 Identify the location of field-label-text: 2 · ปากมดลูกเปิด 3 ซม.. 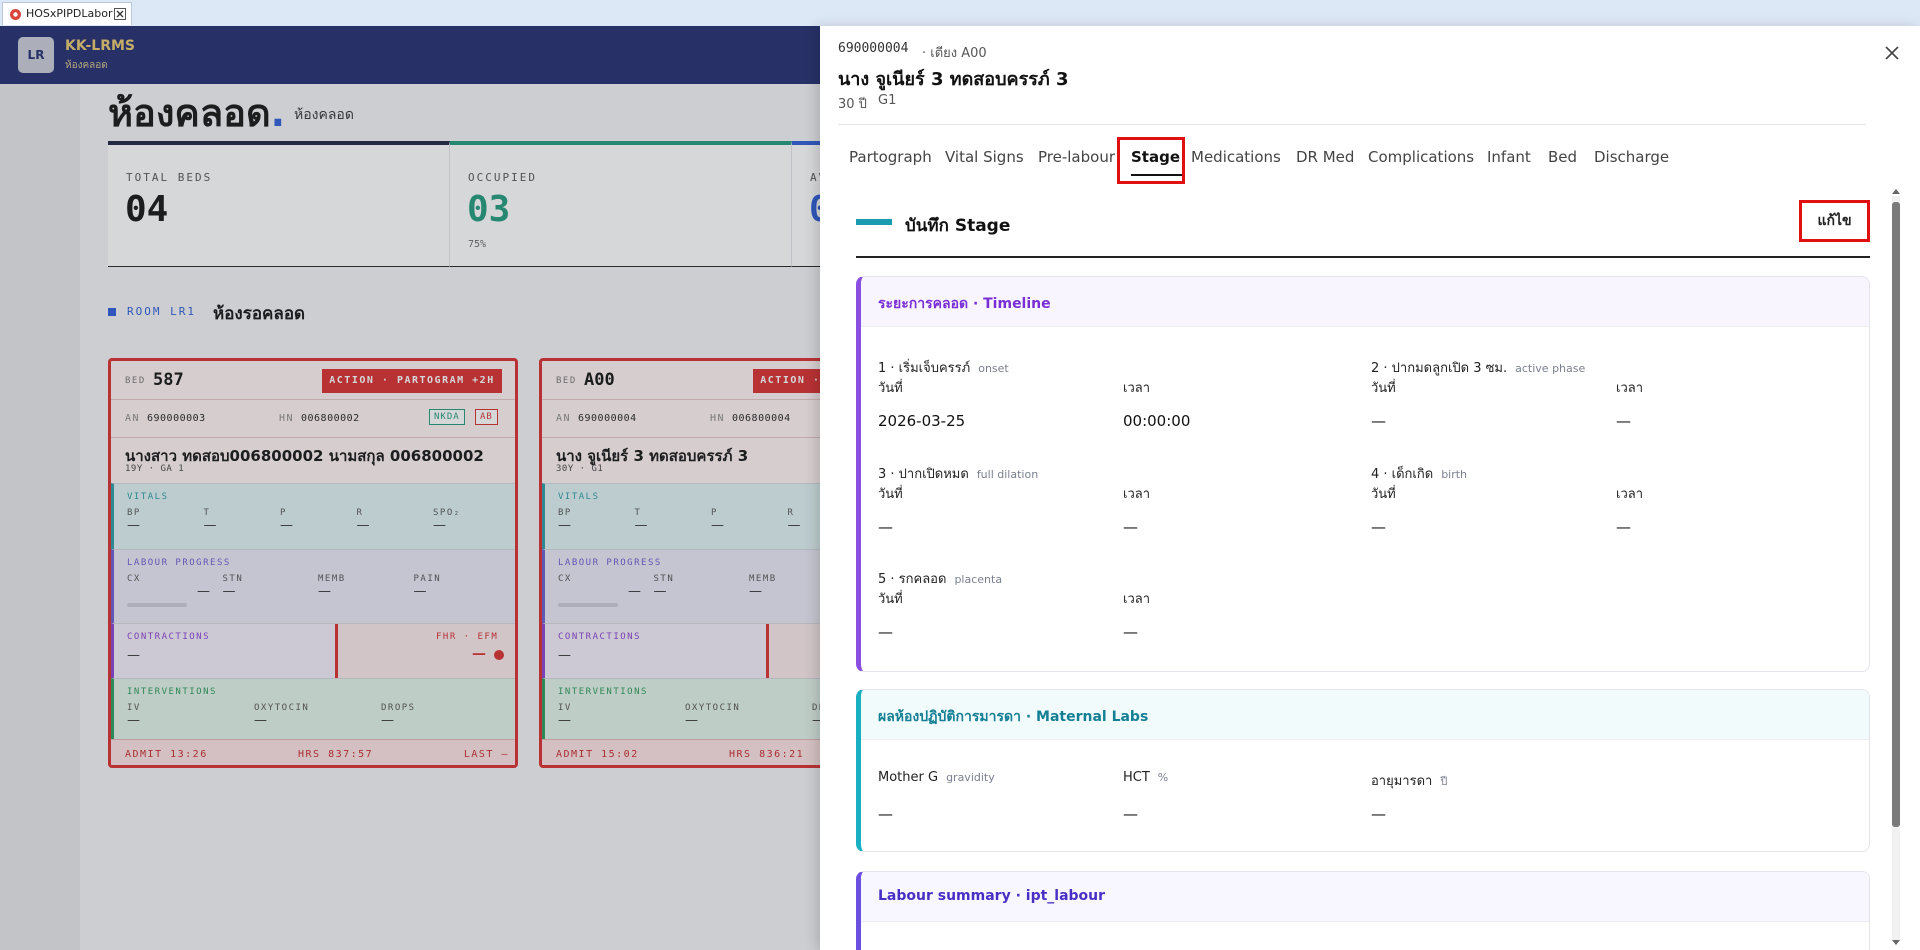
(1439, 368).